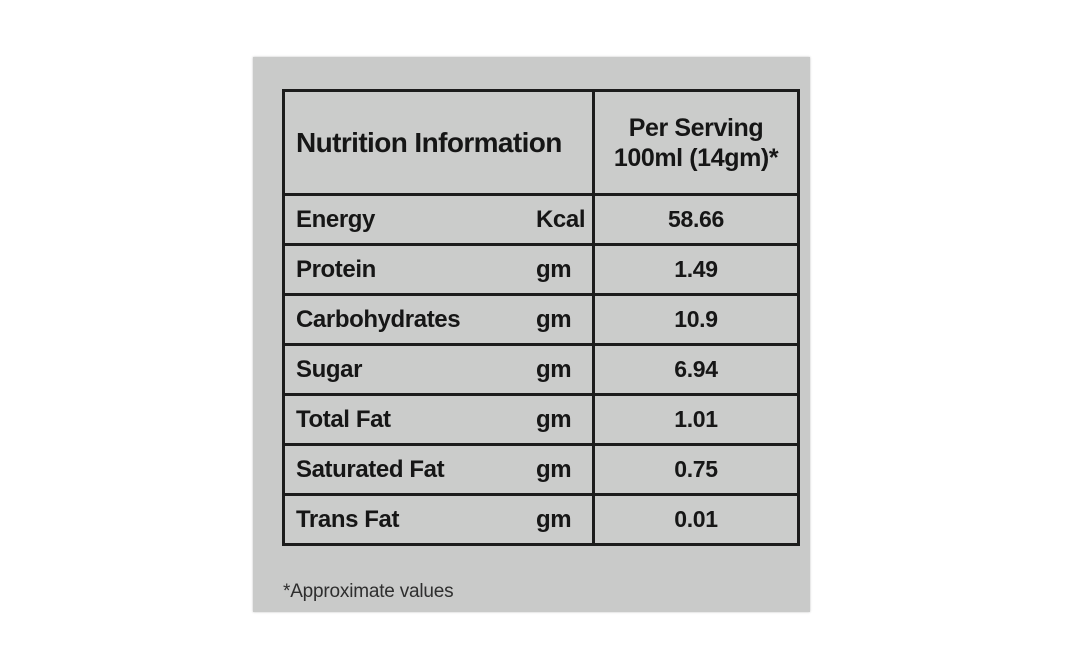  Describe the element at coordinates (438, 142) in the screenshot. I see `table-title: Nutrition Information` at that location.